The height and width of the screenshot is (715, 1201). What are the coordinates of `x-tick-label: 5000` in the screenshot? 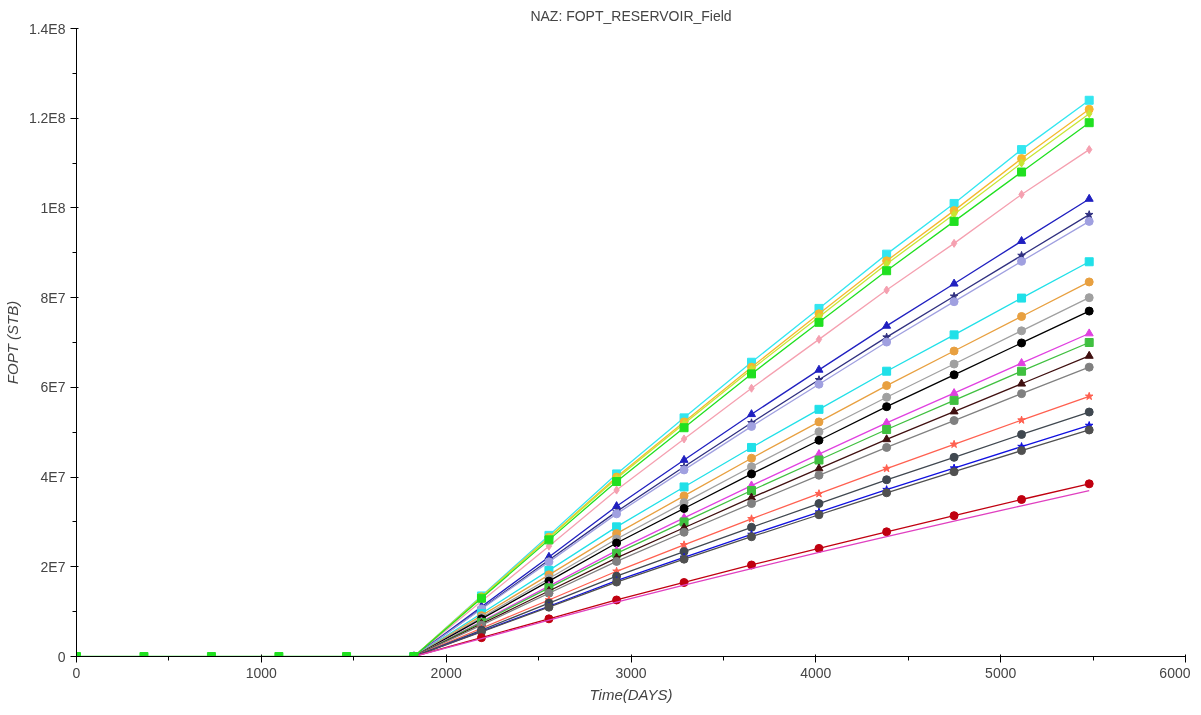 It's located at (1001, 672).